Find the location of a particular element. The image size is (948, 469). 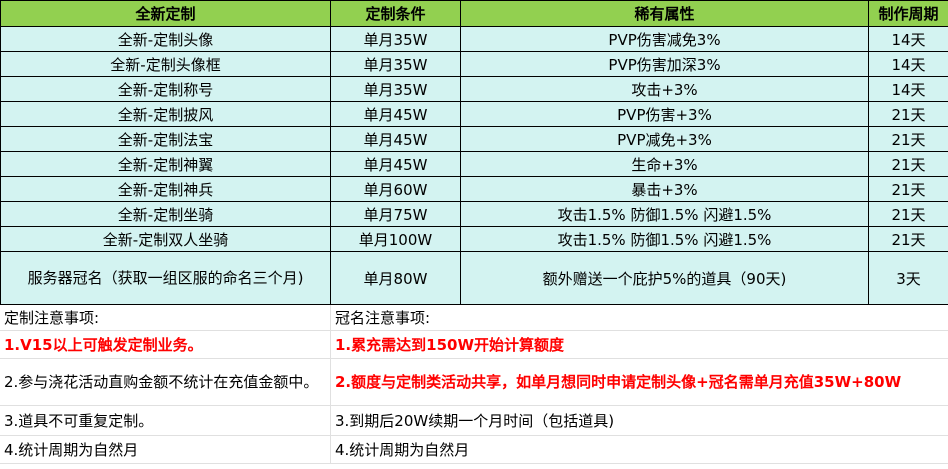

attribute-cell: PVP伤害减免3% is located at coordinates (664, 39).